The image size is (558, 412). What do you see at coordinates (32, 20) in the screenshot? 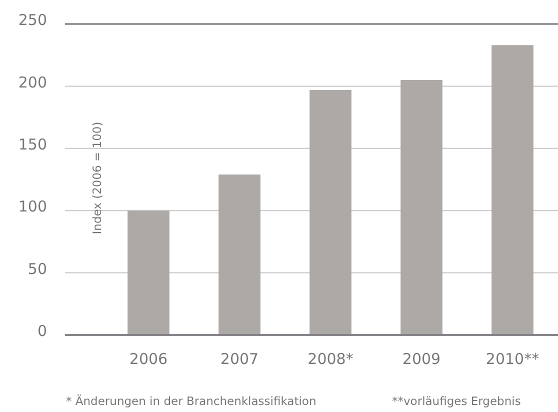
I see `y-tick-label: 250` at bounding box center [32, 20].